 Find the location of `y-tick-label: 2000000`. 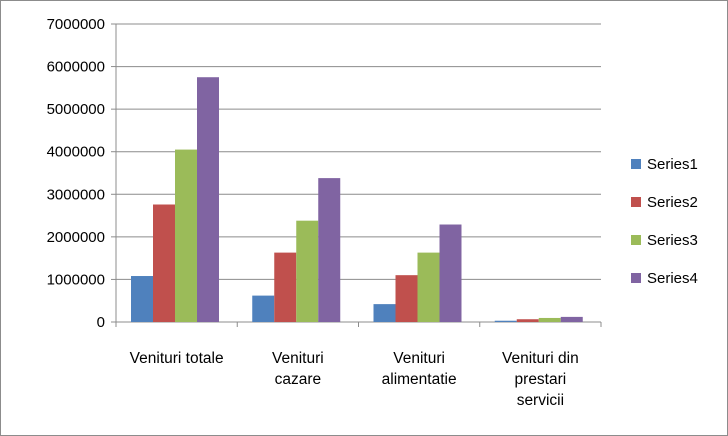

y-tick-label: 2000000 is located at coordinates (76, 237).